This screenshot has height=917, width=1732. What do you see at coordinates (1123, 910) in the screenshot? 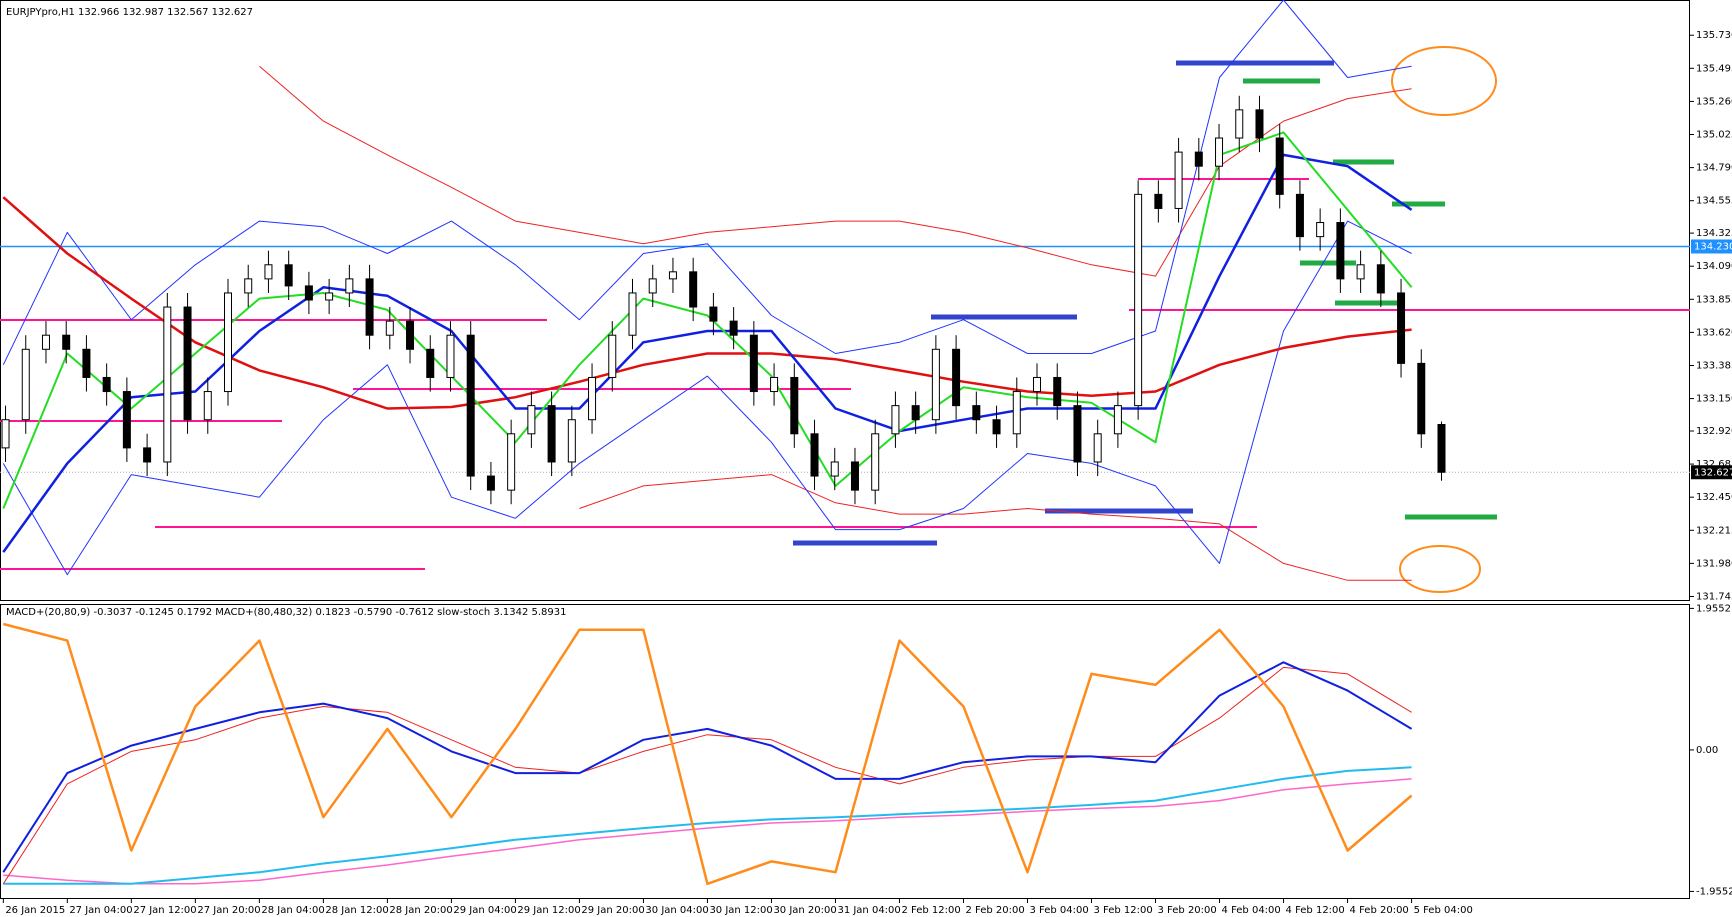
I see `x-tick-label: 3 Feb 12:00` at bounding box center [1123, 910].